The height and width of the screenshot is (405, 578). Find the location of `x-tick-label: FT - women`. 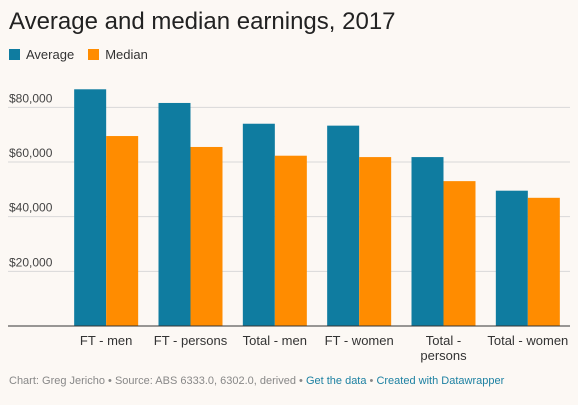

x-tick-label: FT - women is located at coordinates (359, 340).